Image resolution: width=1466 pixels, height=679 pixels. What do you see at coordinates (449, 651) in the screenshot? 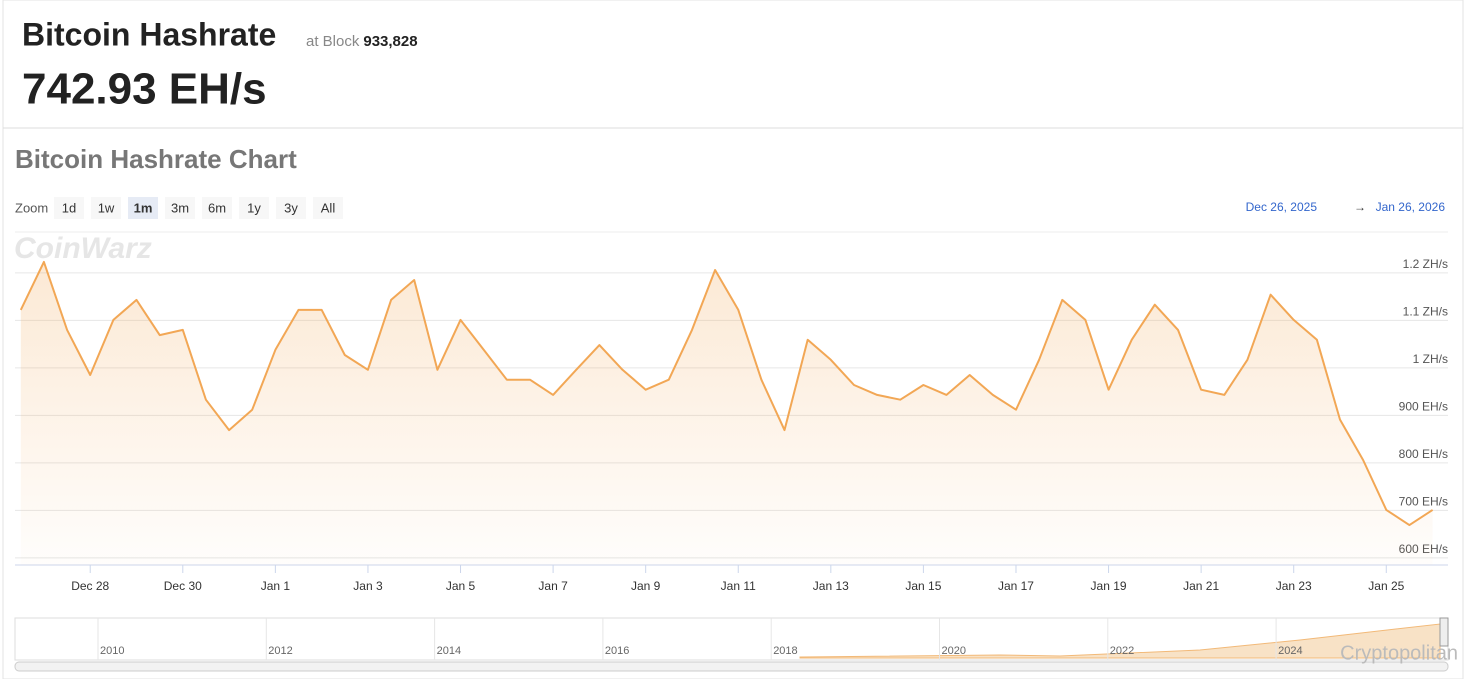
I see `navigator-label: 2014` at bounding box center [449, 651].